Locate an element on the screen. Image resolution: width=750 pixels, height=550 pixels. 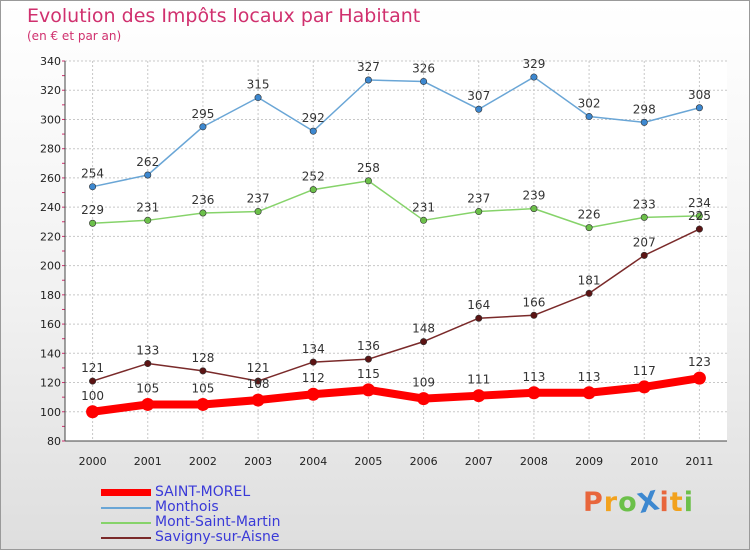
x-tick-label: 2008 is located at coordinates (534, 461).